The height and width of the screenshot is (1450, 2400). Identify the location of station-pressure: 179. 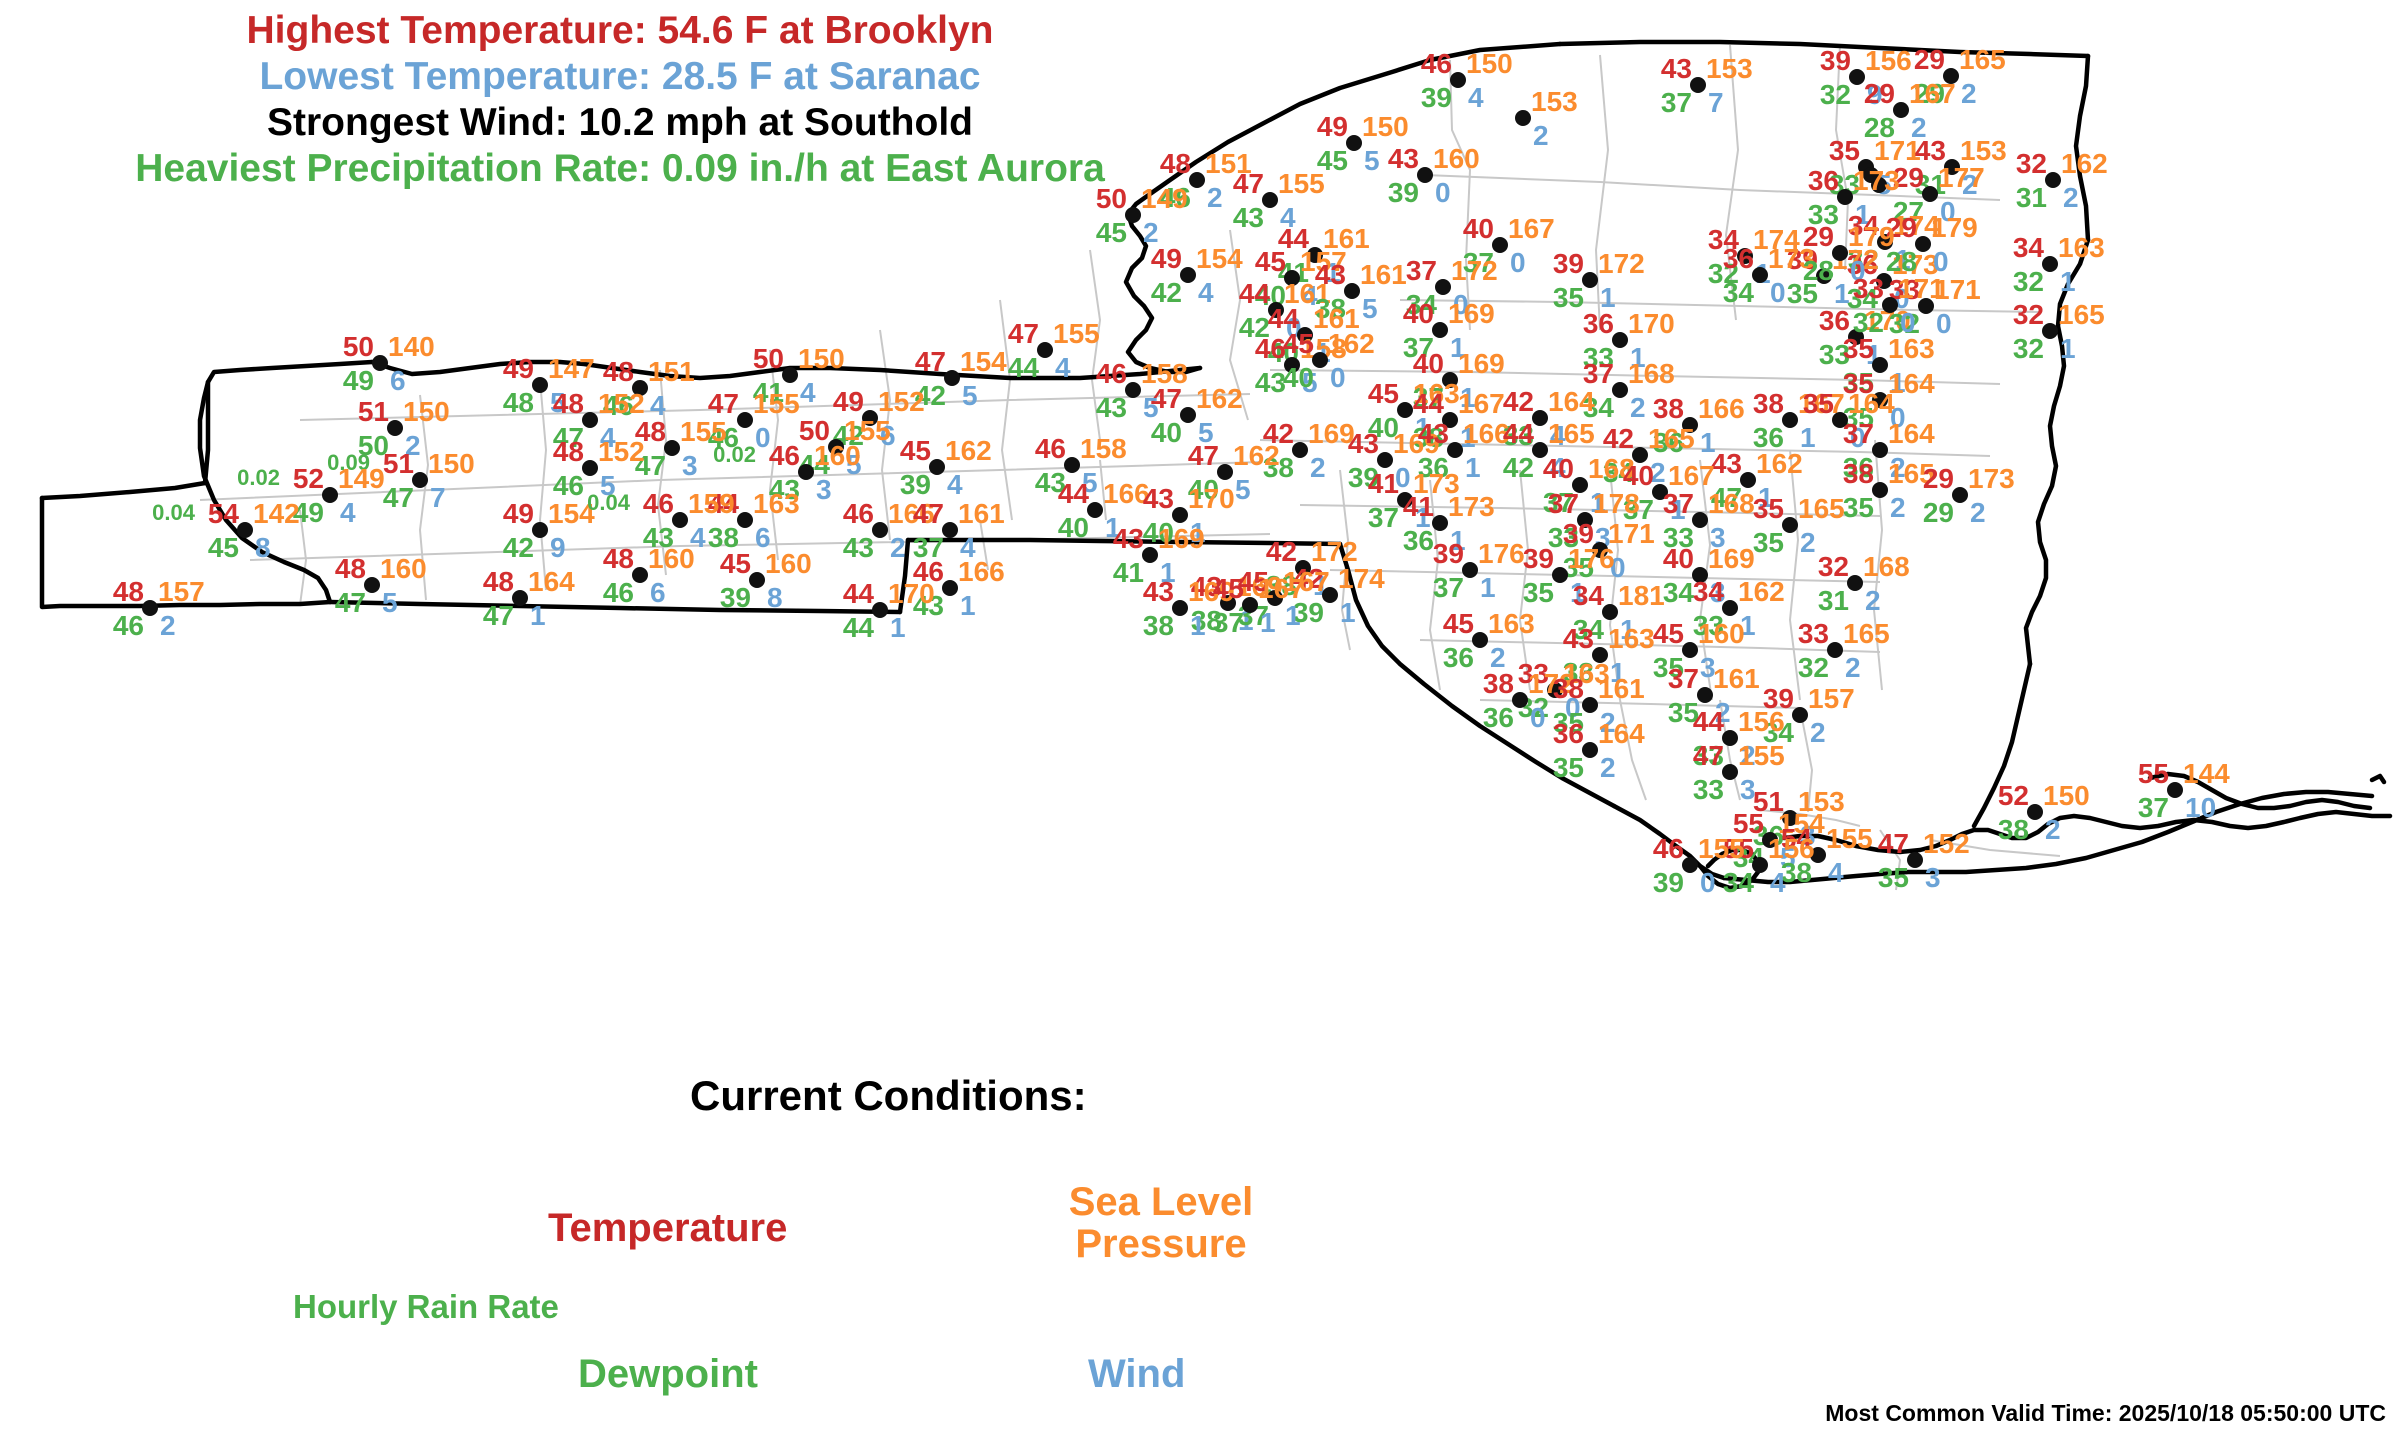
(1871, 236).